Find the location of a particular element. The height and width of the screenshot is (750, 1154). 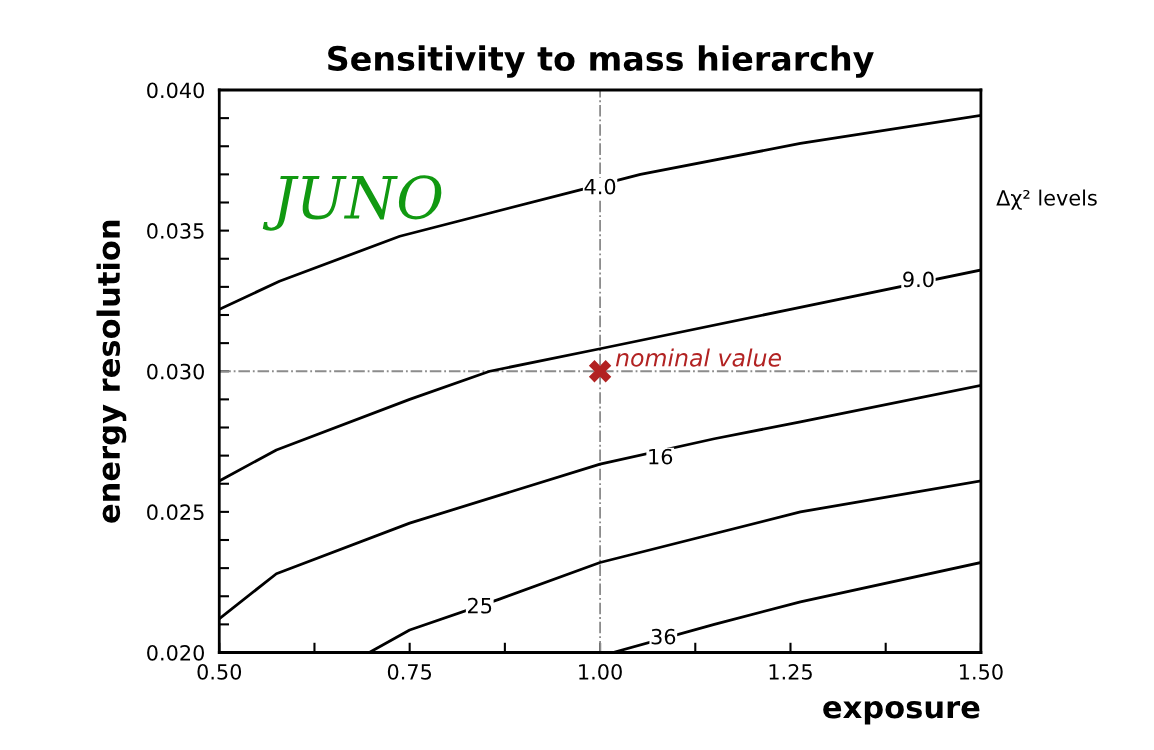

annotation: 25 is located at coordinates (480, 605).